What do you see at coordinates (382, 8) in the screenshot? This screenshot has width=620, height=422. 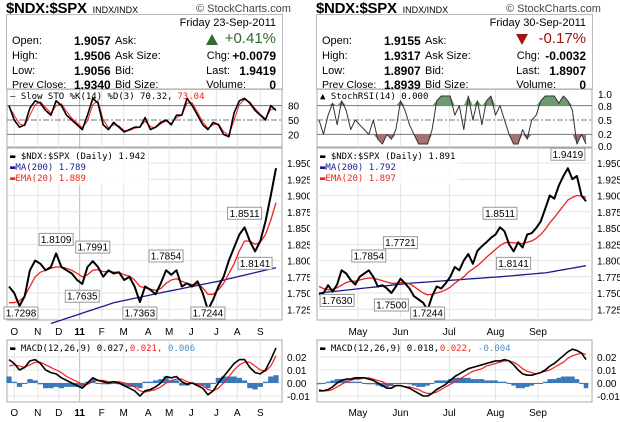 I see `title-row: $NDX:$SPX INDX/INDX` at bounding box center [382, 8].